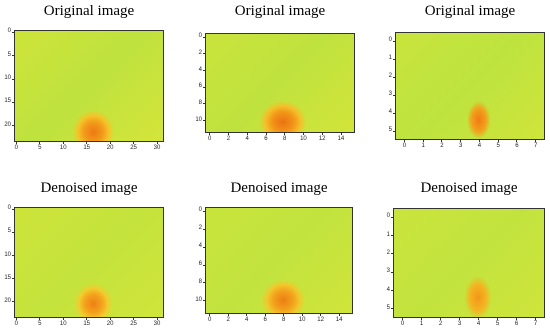 This screenshot has height=335, width=550. What do you see at coordinates (247, 139) in the screenshot?
I see `x-tick-label: 4` at bounding box center [247, 139].